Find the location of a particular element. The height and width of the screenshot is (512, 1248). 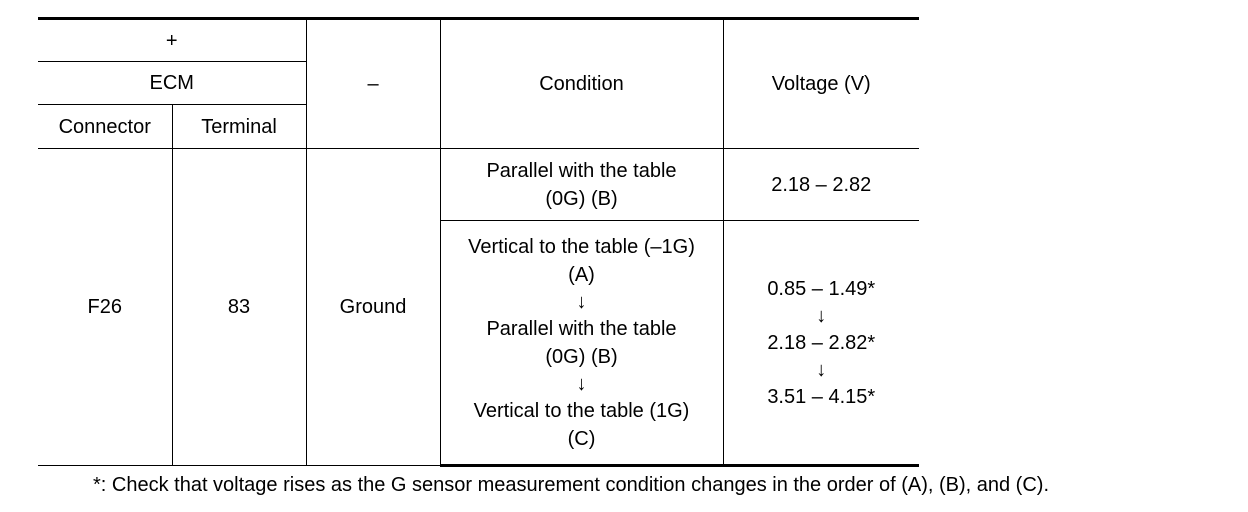

cell-connector: F26 is located at coordinates (105, 307).